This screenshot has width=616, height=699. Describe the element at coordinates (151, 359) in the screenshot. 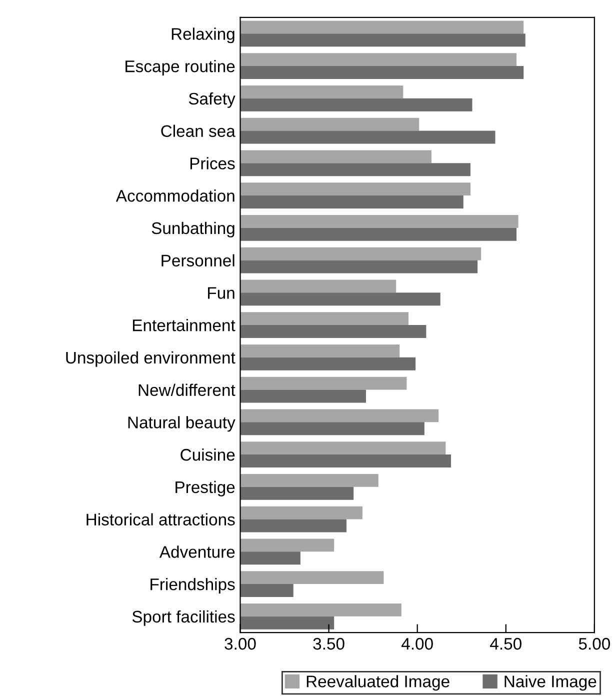

I see `y-tick-label: Unspoiled environment` at that location.